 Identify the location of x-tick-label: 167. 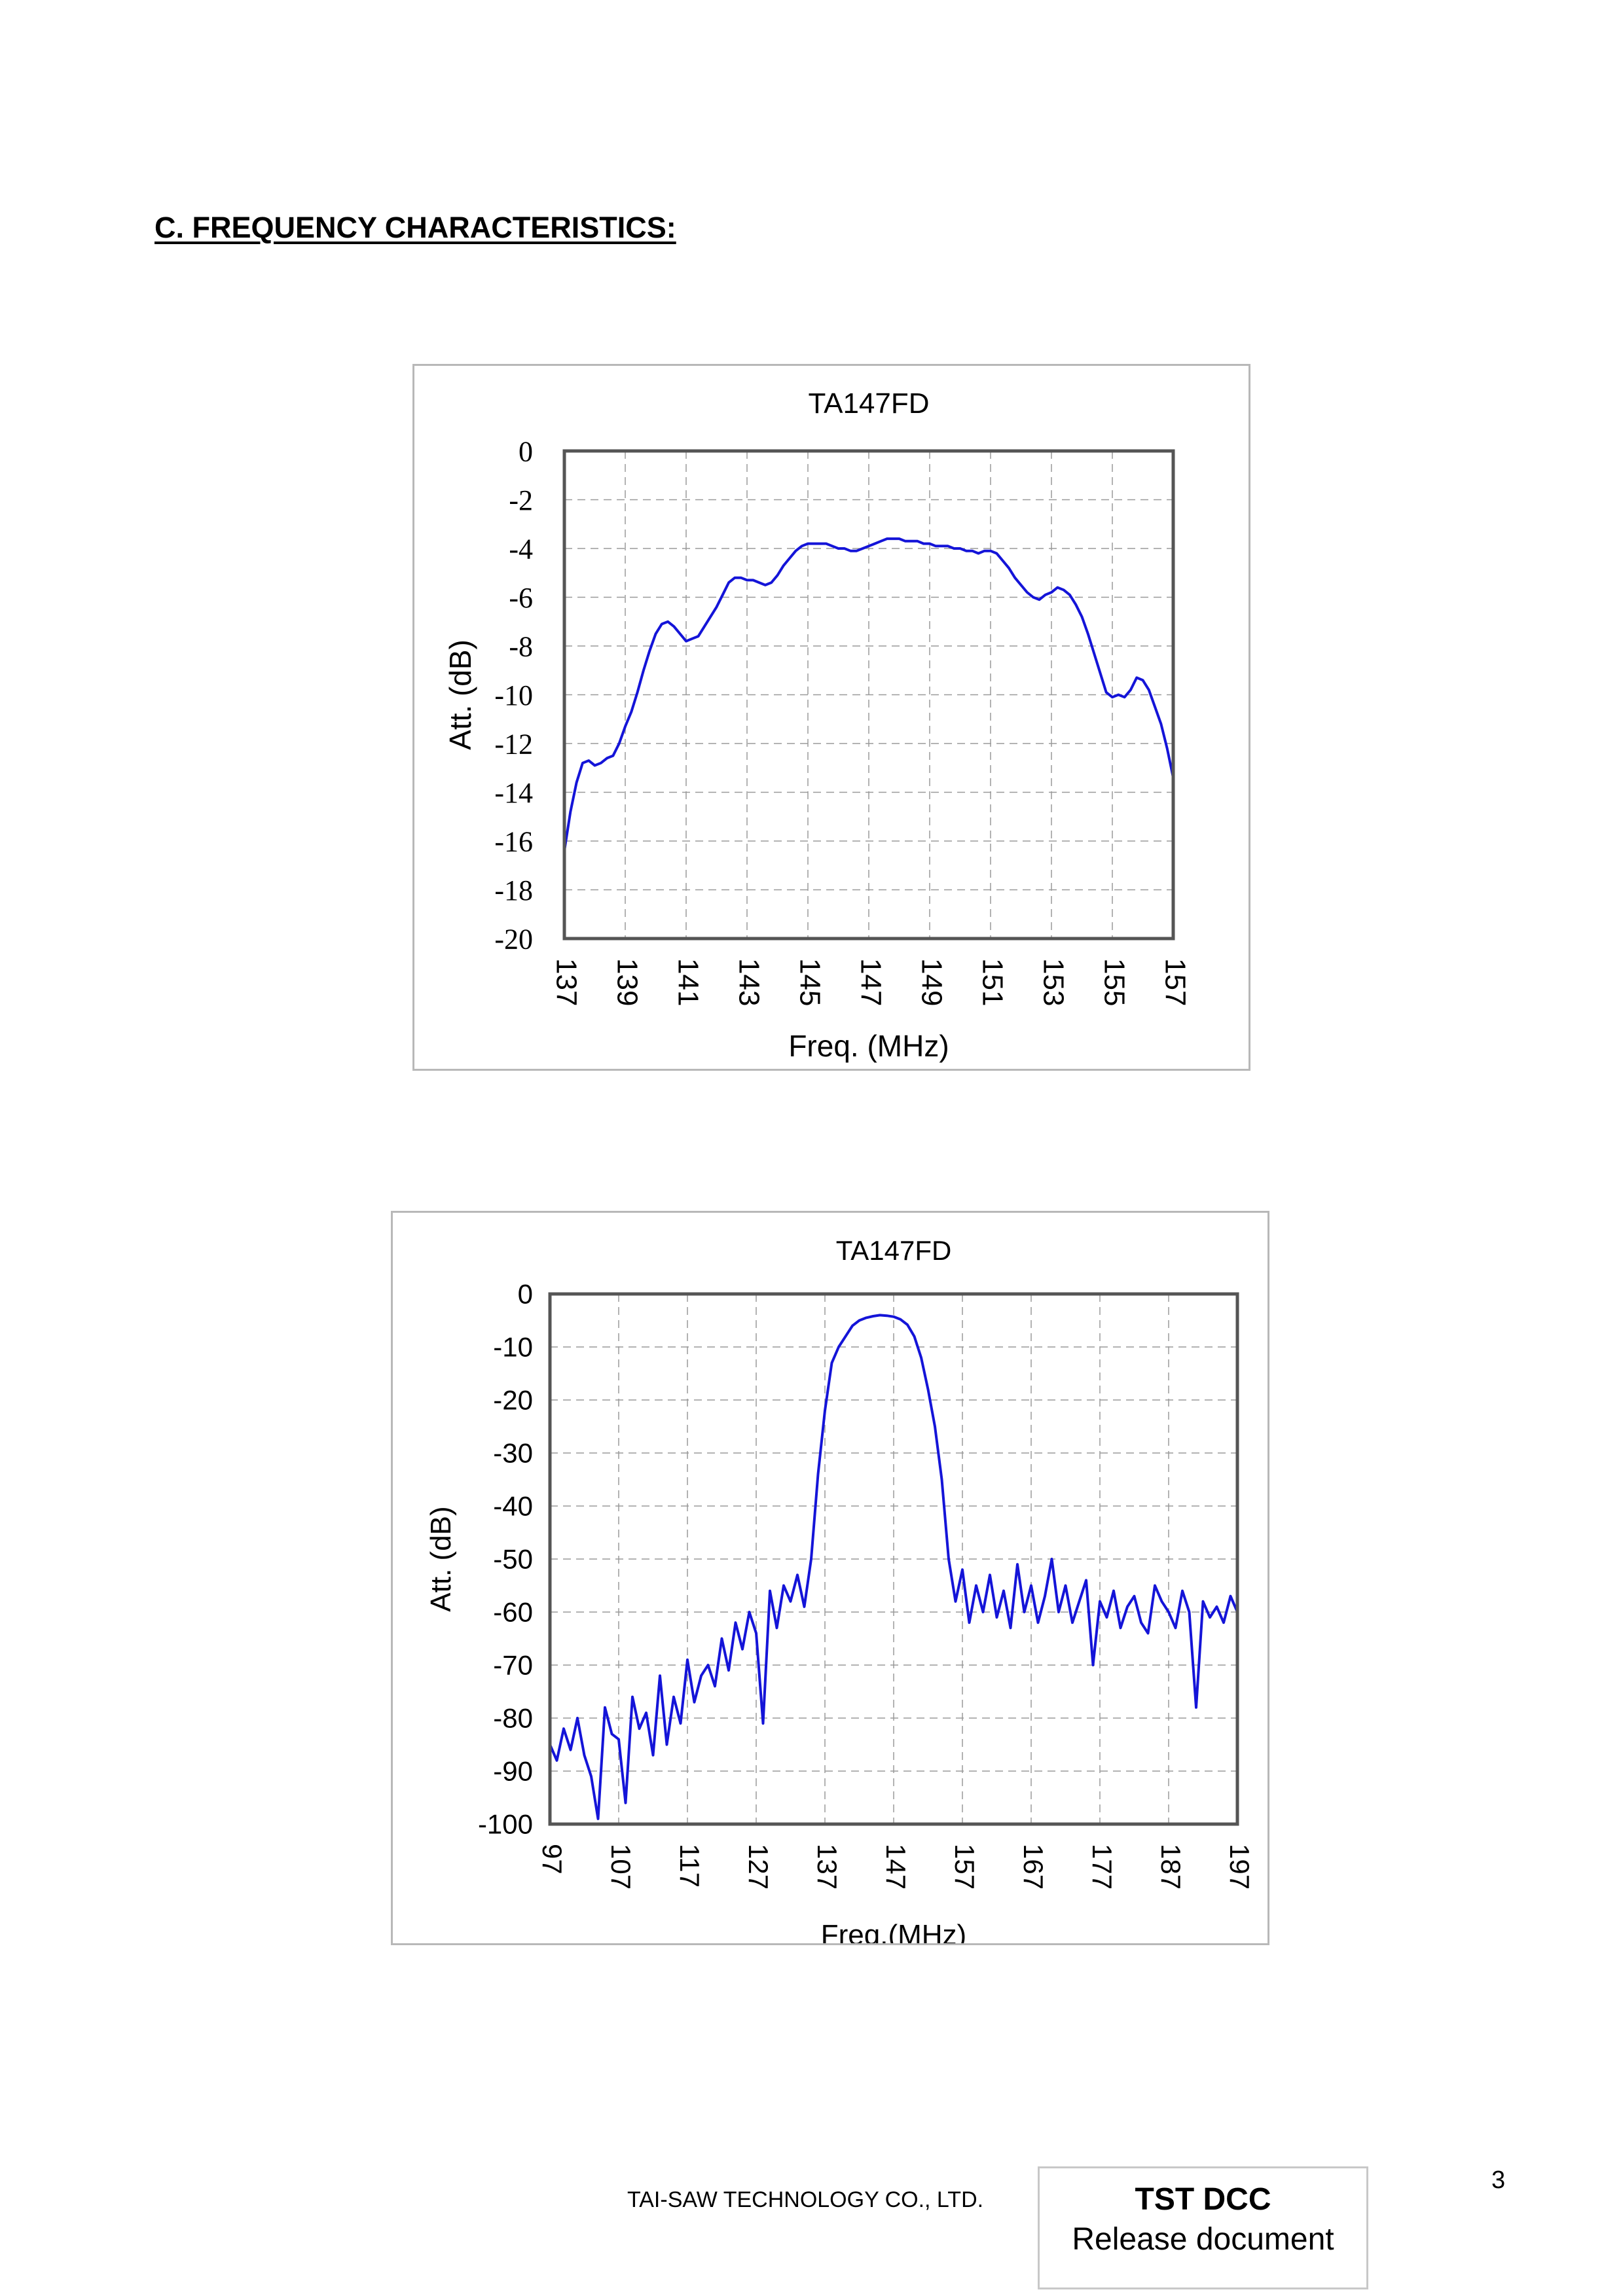
(1033, 1867).